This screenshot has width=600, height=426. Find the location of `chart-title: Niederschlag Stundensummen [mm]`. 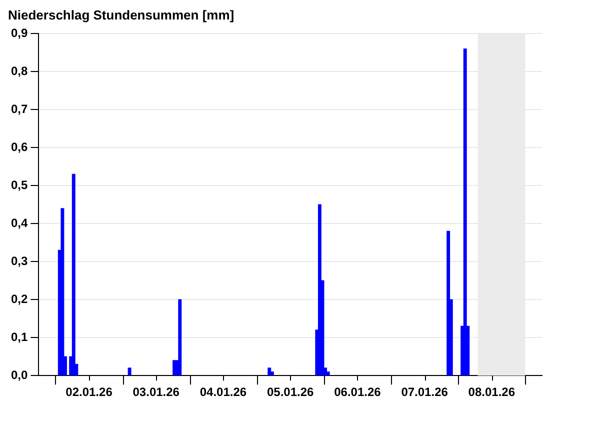

chart-title: Niederschlag Stundensummen [mm] is located at coordinates (121, 14).